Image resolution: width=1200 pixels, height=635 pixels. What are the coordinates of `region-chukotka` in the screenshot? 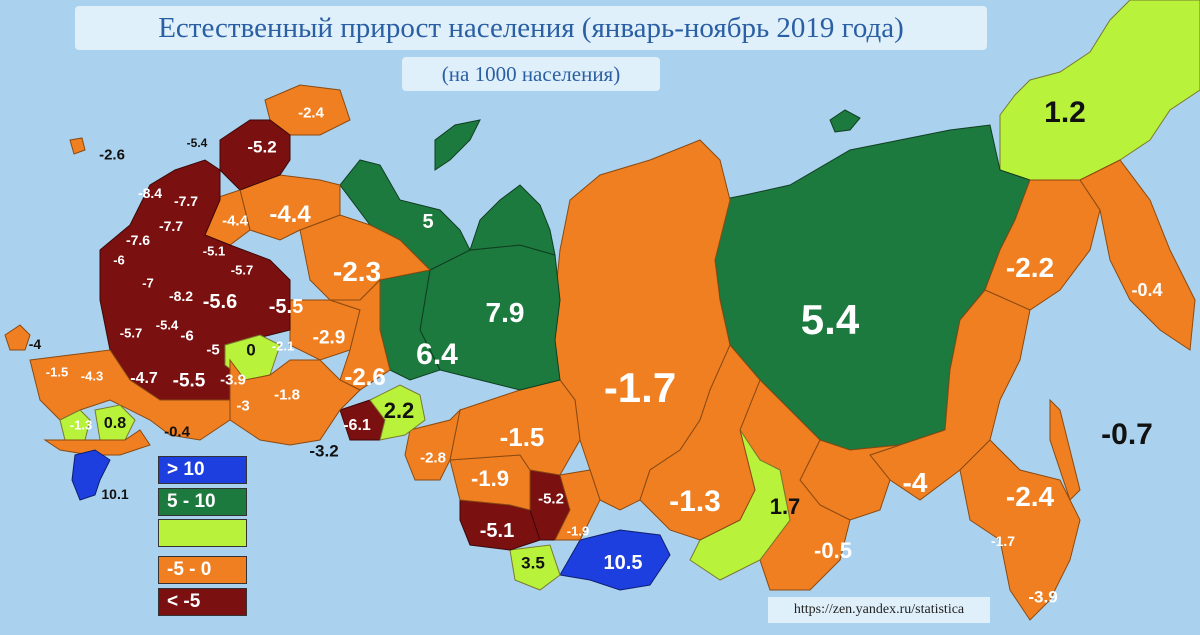 It's located at (1099, 90).